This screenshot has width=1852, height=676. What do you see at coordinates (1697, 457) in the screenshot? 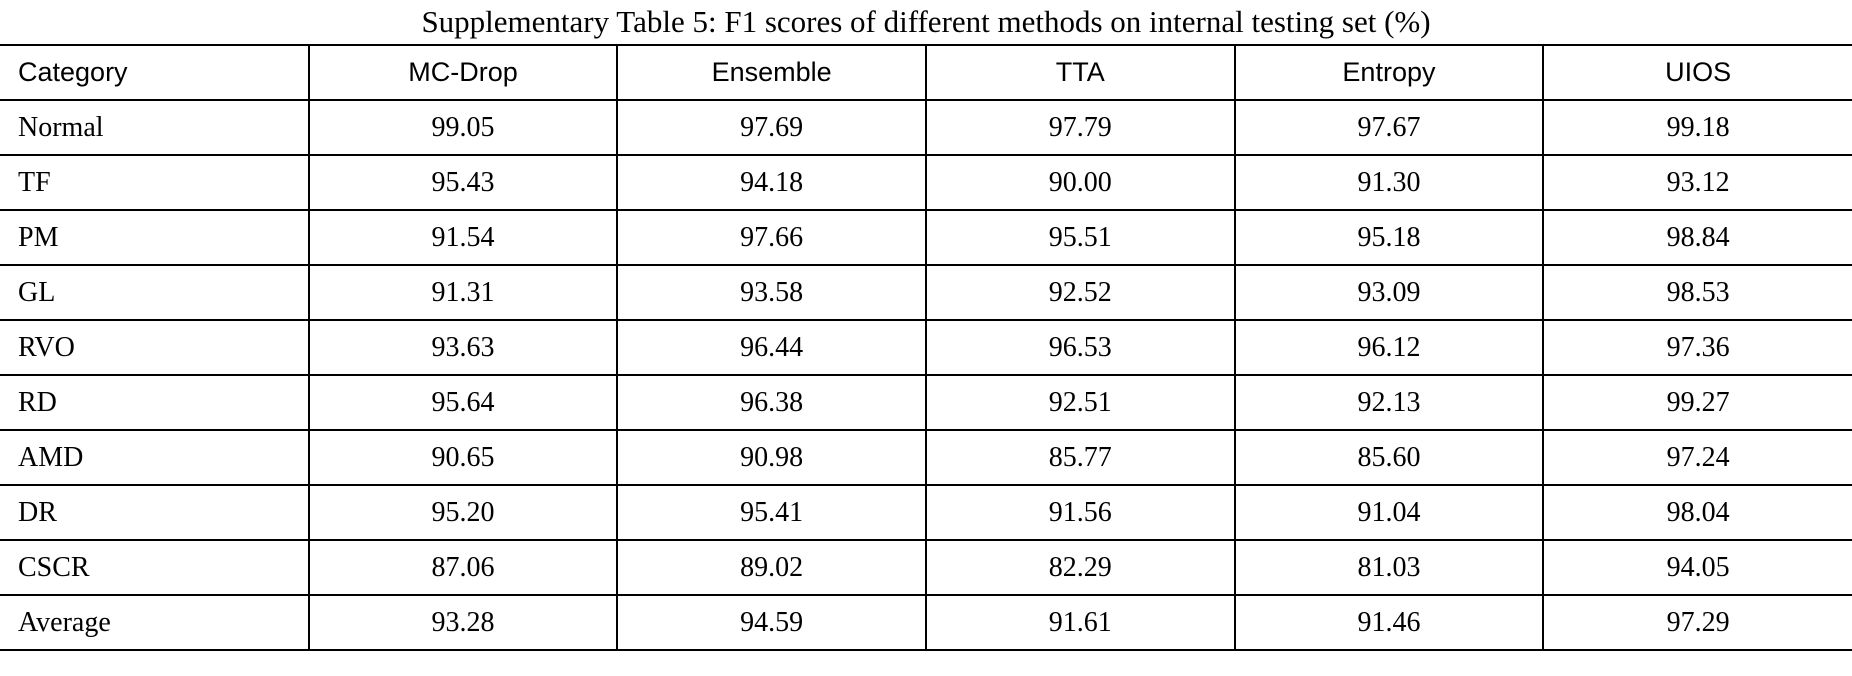
I see `table-cell: 97.24` at bounding box center [1697, 457].